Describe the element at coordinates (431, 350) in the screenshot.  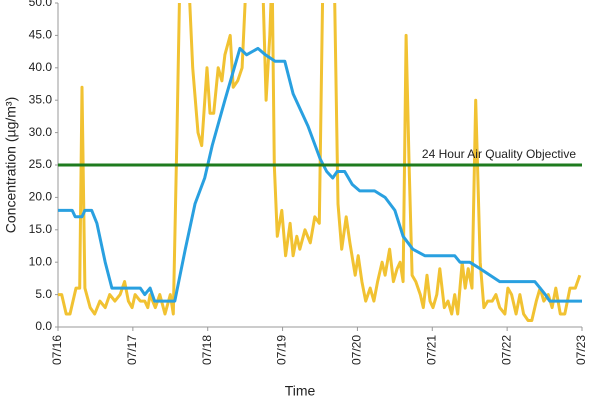
I see `x-tick-label: 07/21` at that location.